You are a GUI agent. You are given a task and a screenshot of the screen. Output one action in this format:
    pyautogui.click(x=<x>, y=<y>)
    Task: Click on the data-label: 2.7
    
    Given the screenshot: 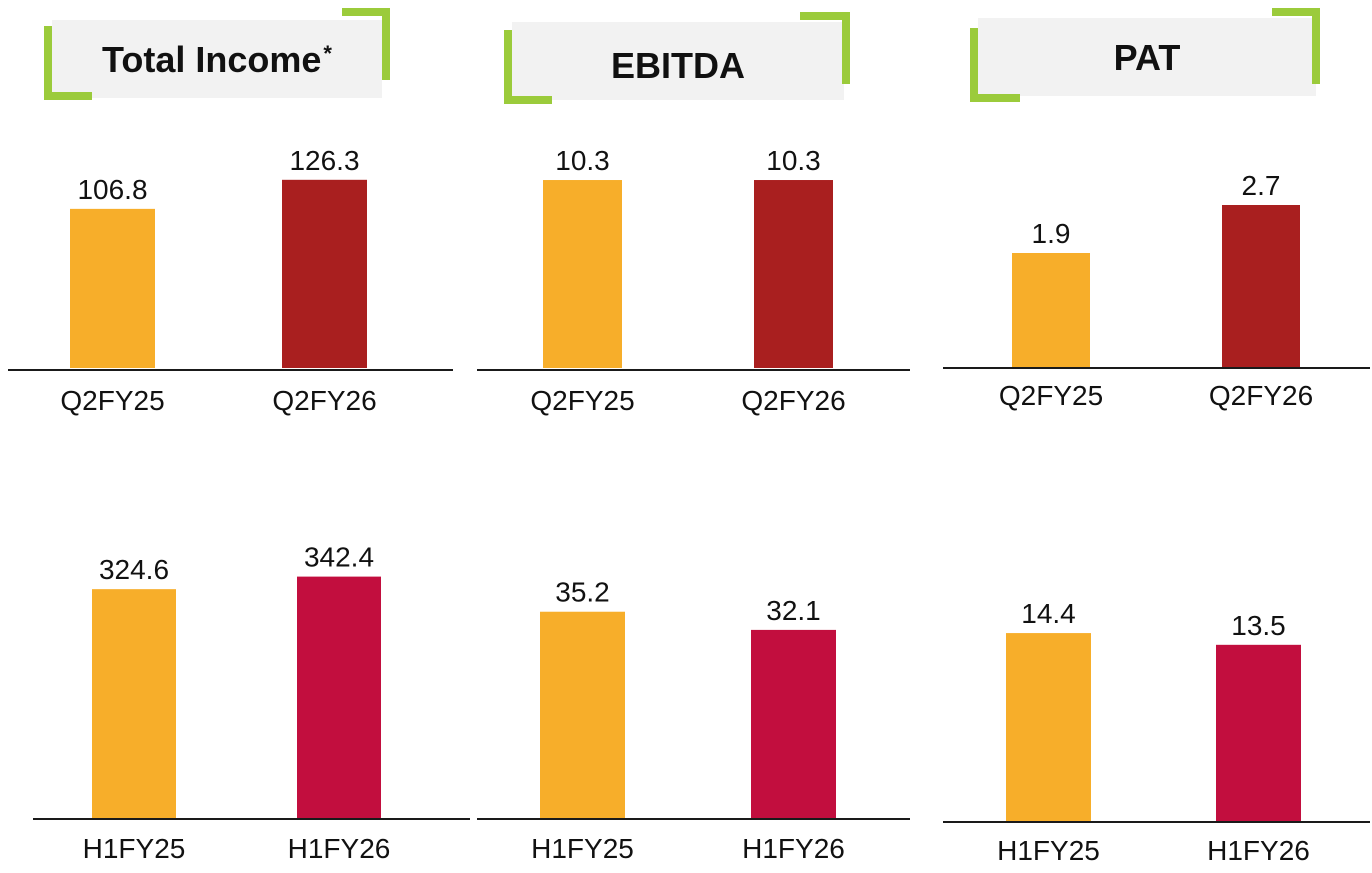 What is the action you would take?
    pyautogui.click(x=1261, y=185)
    